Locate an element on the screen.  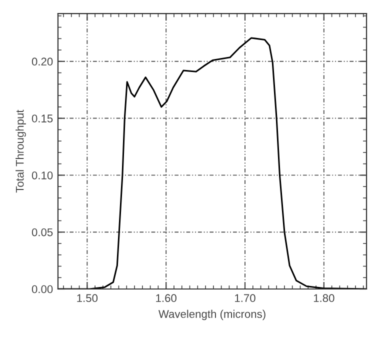
y-tick-label: 0.10 is located at coordinates (42, 175).